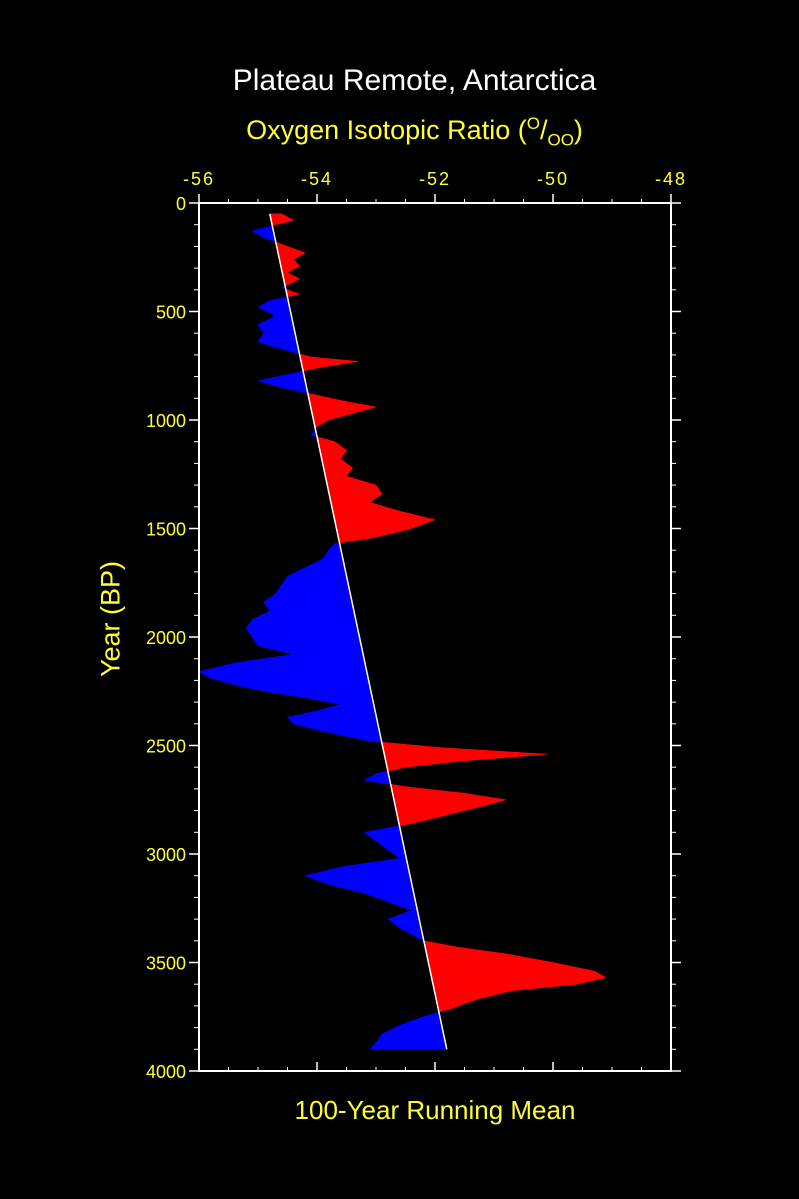 This screenshot has width=799, height=1199. Describe the element at coordinates (166, 747) in the screenshot. I see `y-tick-label: 2500` at that location.